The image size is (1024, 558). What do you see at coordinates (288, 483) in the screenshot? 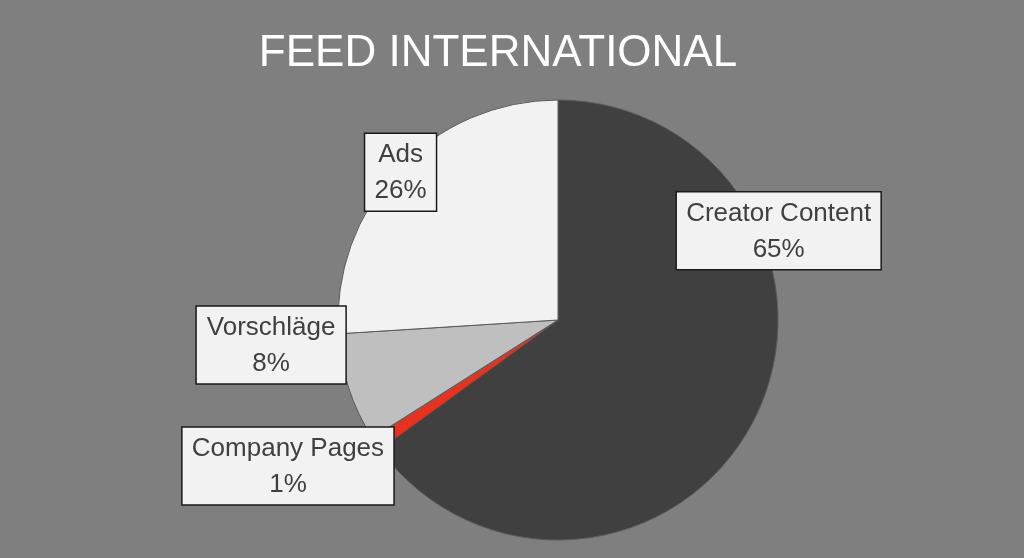
I see `data-label: 1%` at bounding box center [288, 483].